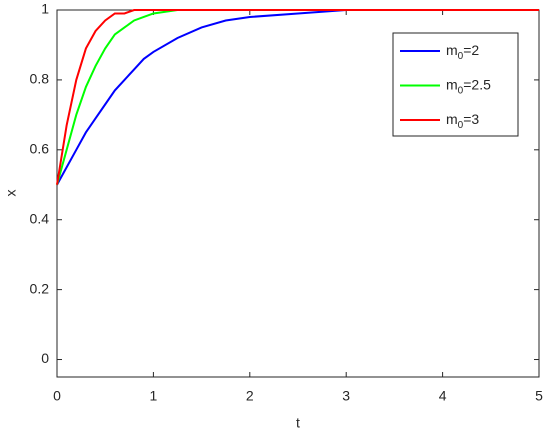  Describe the element at coordinates (40, 149) in the screenshot. I see `y-tick-label: 0.6` at that location.